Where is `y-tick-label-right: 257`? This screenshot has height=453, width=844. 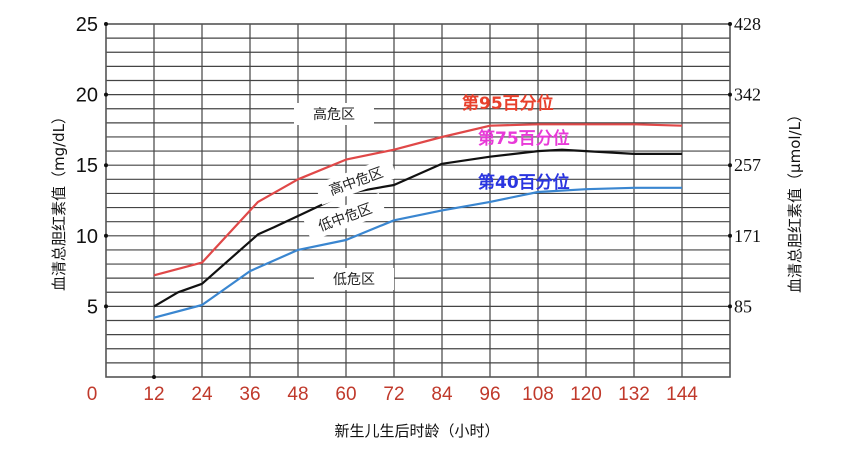 y-tick-label-right: 257 is located at coordinates (747, 165).